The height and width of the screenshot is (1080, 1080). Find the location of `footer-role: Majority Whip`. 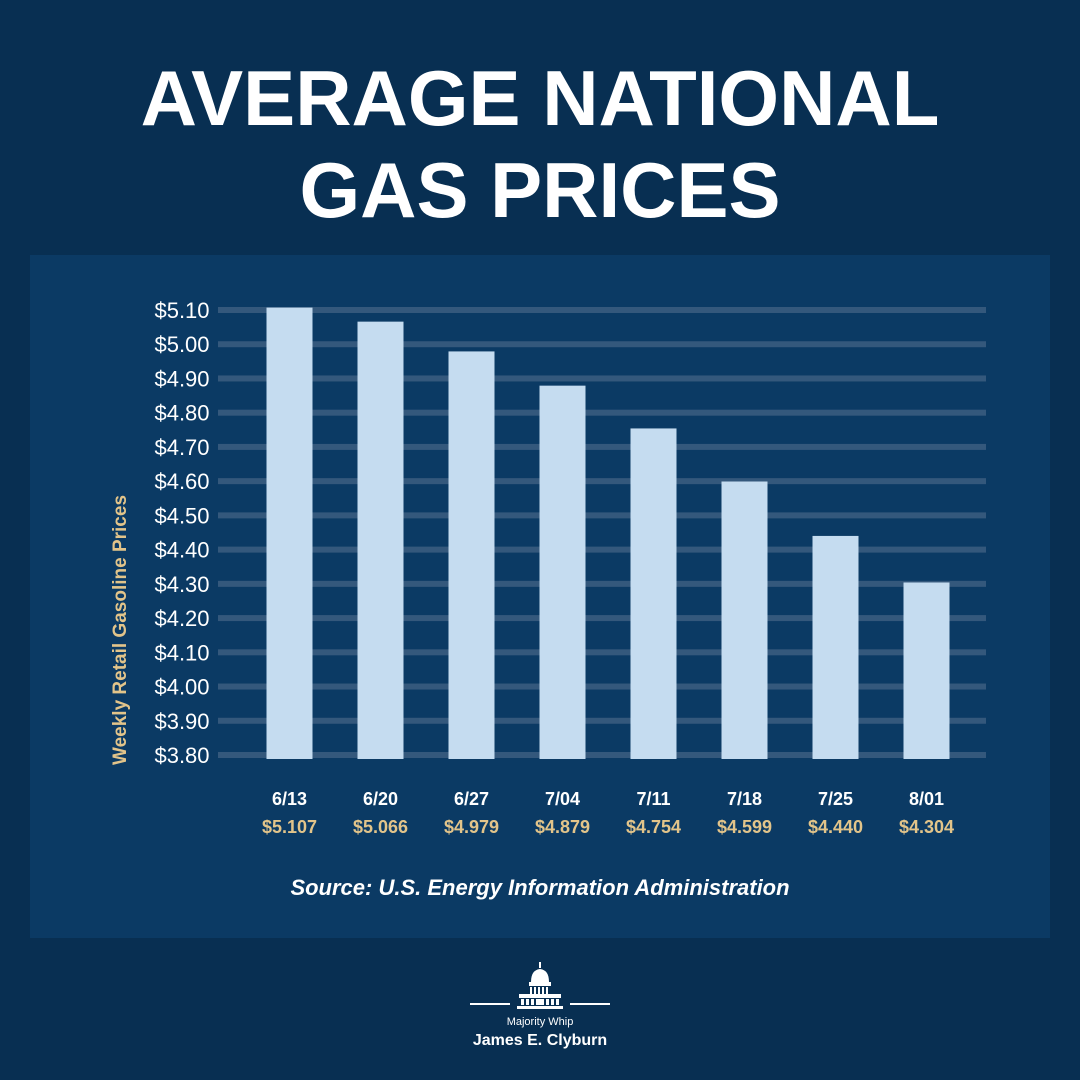

footer-role: Majority Whip is located at coordinates (540, 1022).